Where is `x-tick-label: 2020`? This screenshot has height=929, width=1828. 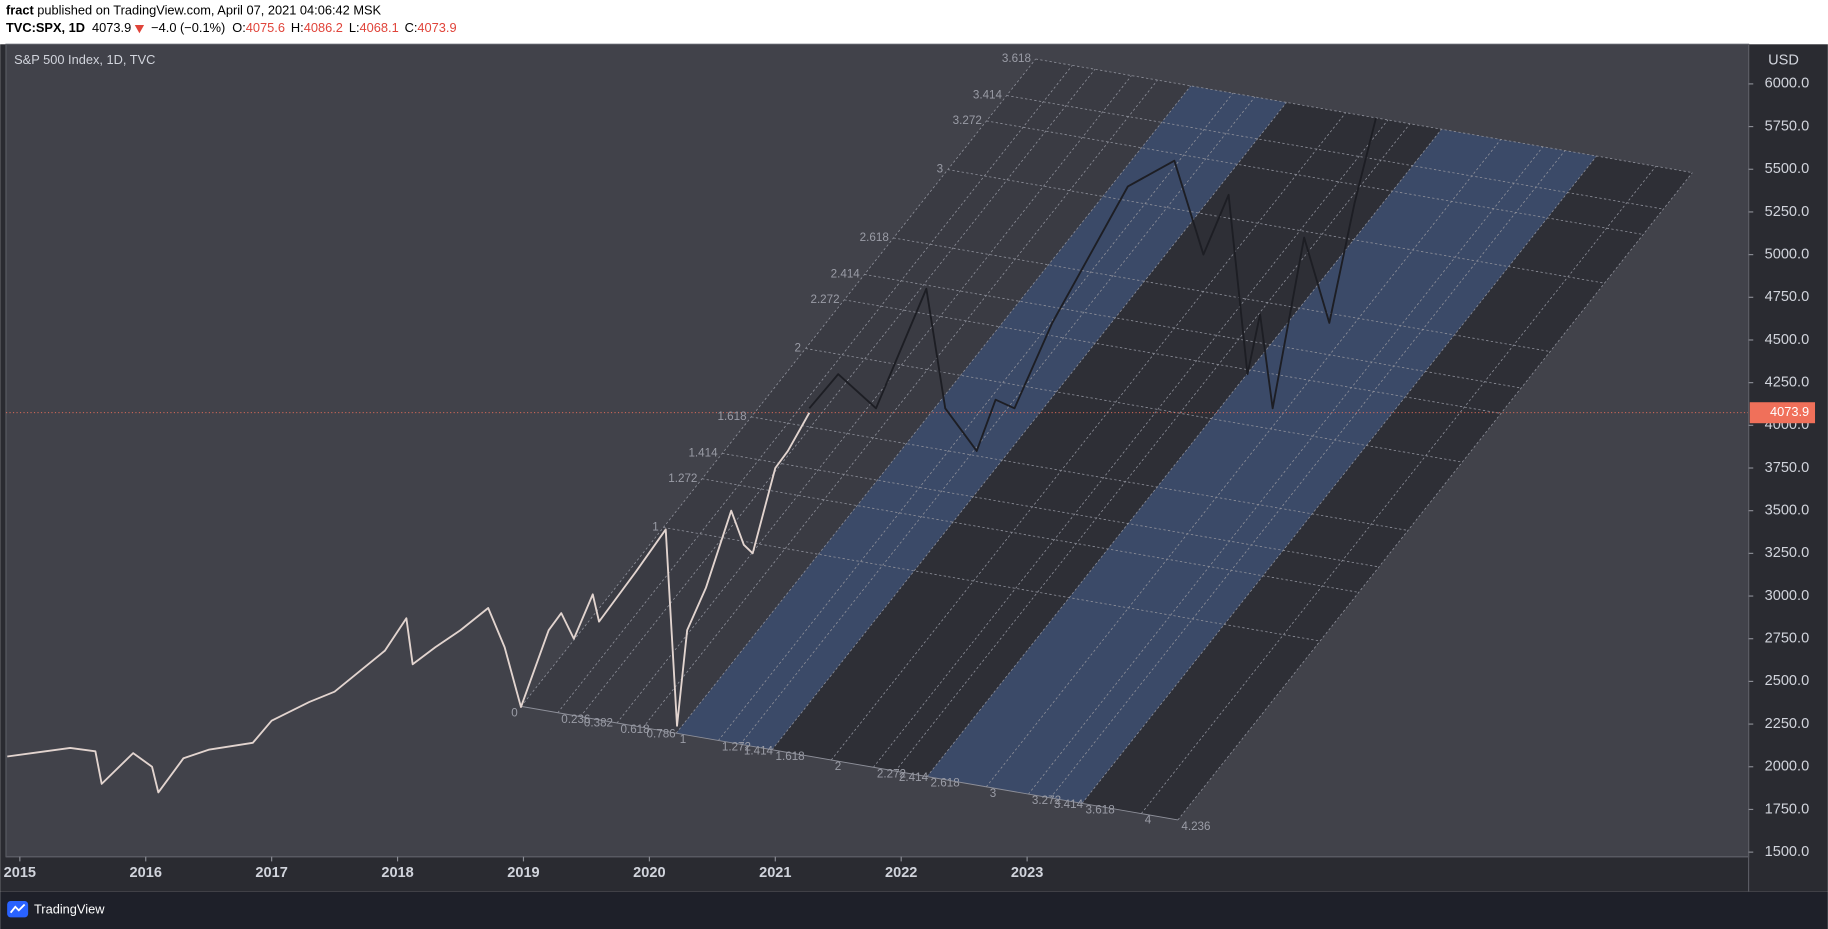
x-tick-label: 2020 is located at coordinates (649, 873).